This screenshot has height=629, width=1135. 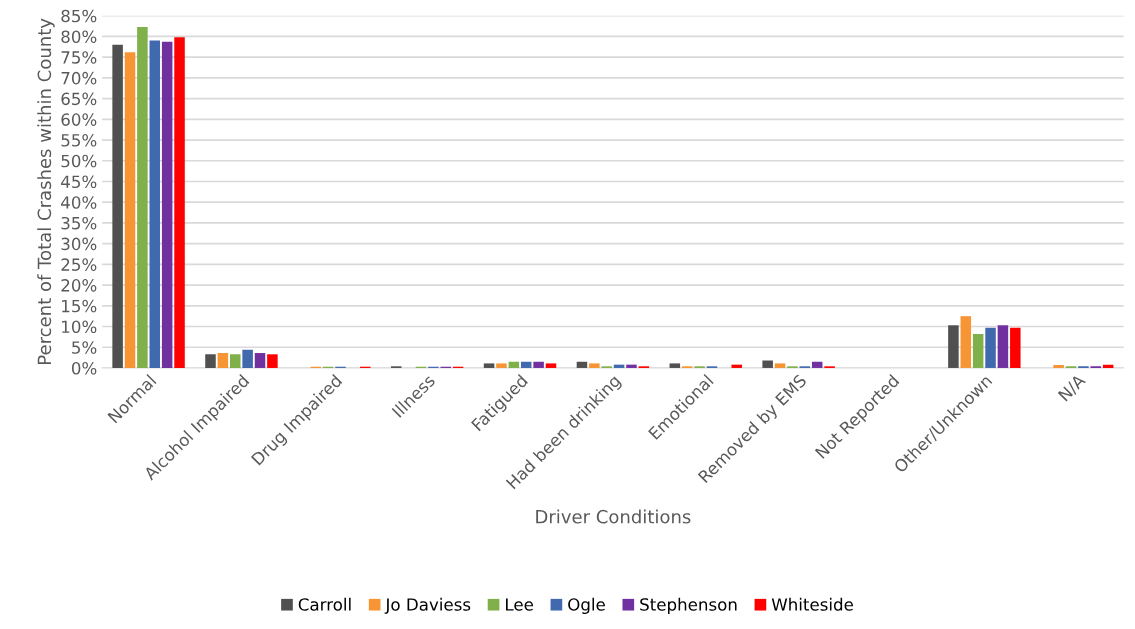 What do you see at coordinates (324, 604) in the screenshot?
I see `legend-label: Carroll` at bounding box center [324, 604].